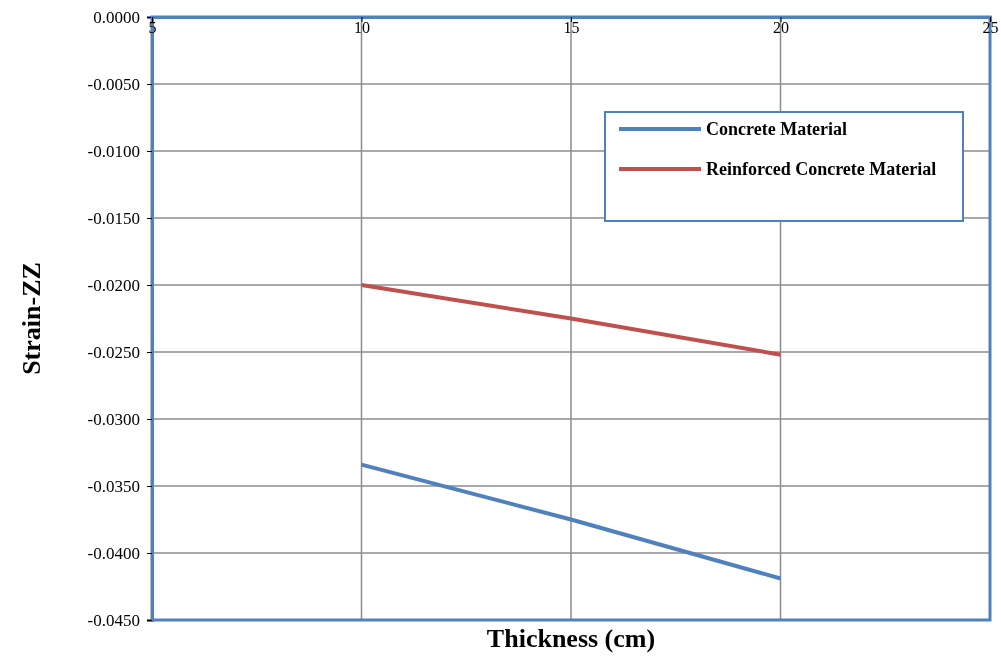 The height and width of the screenshot is (659, 1001). Describe the element at coordinates (571, 638) in the screenshot. I see `x-axis-title: Thickness (cm)` at that location.